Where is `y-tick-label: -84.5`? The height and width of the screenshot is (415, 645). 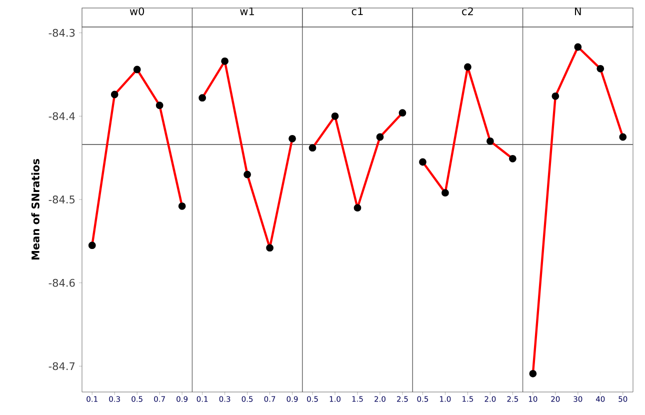
y-tick-label: -84.5 is located at coordinates (61, 200).